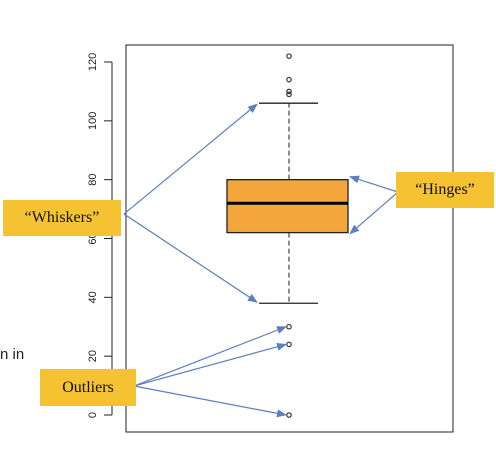 Image resolution: width=496 pixels, height=460 pixels. What do you see at coordinates (93, 415) in the screenshot?
I see `y-tick-label-0: 0` at bounding box center [93, 415].